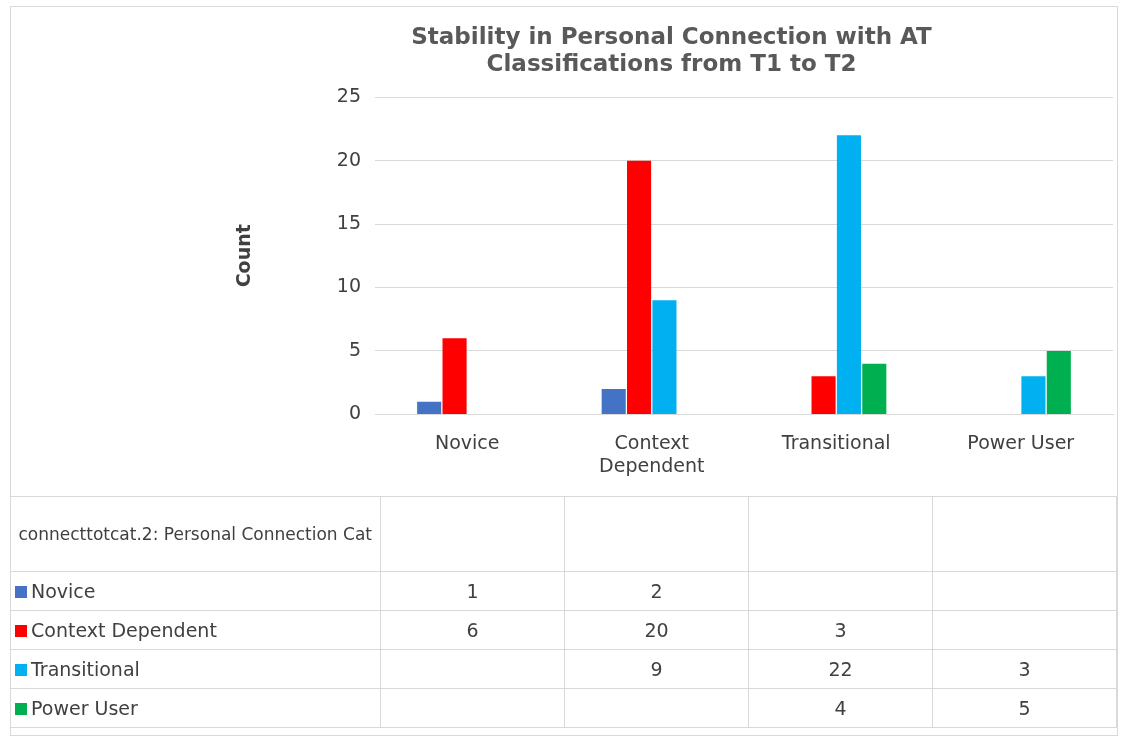 The image size is (1131, 745). What do you see at coordinates (354, 412) in the screenshot?
I see `y-tick-label: 0` at bounding box center [354, 412].